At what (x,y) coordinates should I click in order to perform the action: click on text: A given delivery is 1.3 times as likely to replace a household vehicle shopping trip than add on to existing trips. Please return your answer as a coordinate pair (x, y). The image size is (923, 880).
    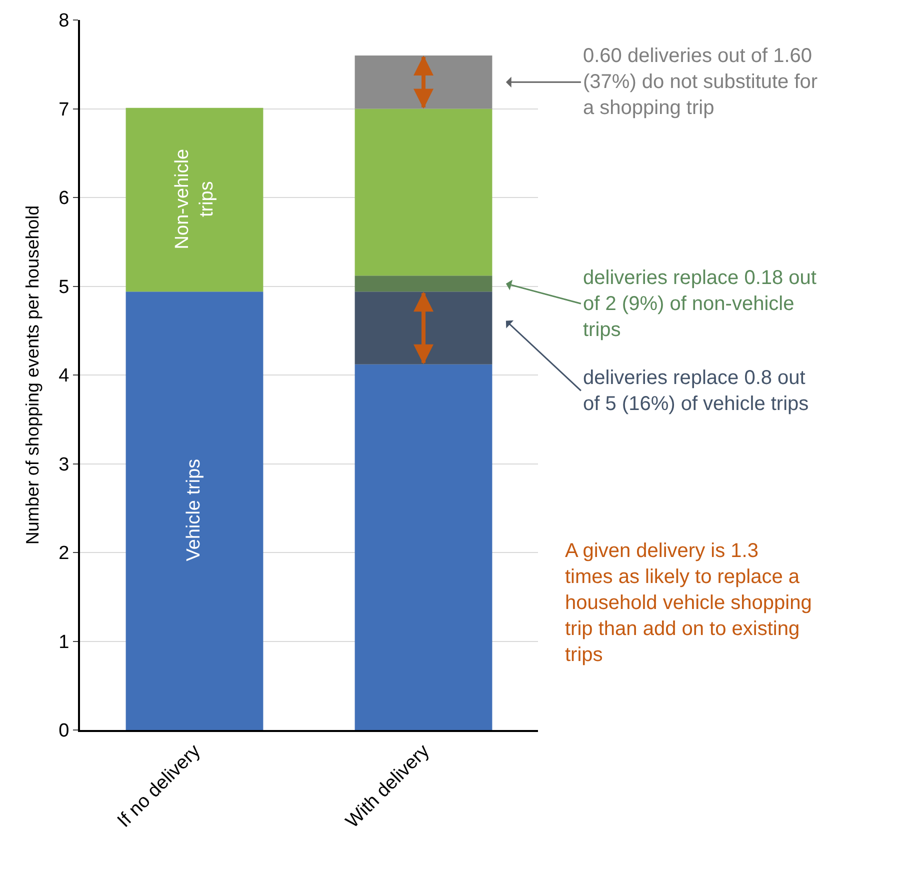
    Looking at the image, I should click on (688, 603).